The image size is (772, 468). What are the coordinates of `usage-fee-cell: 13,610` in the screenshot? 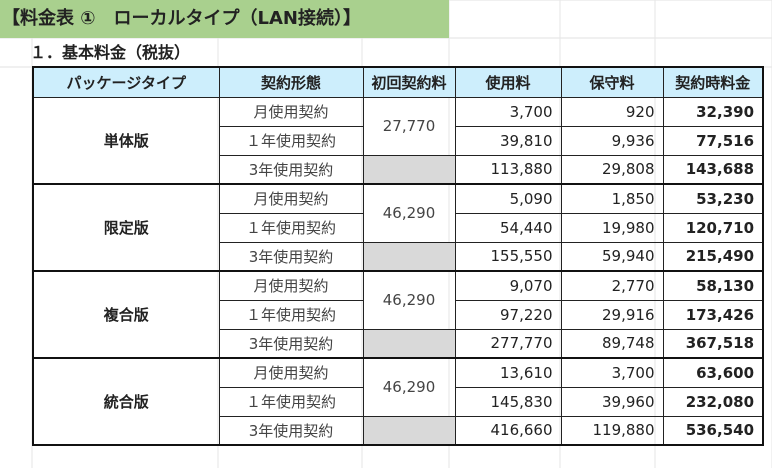 It's located at (508, 372).